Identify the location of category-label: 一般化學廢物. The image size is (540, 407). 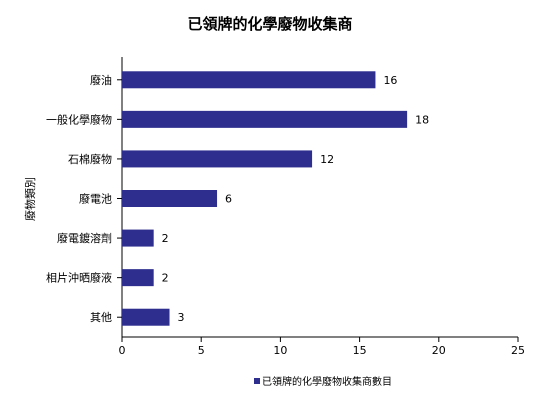
(79, 119).